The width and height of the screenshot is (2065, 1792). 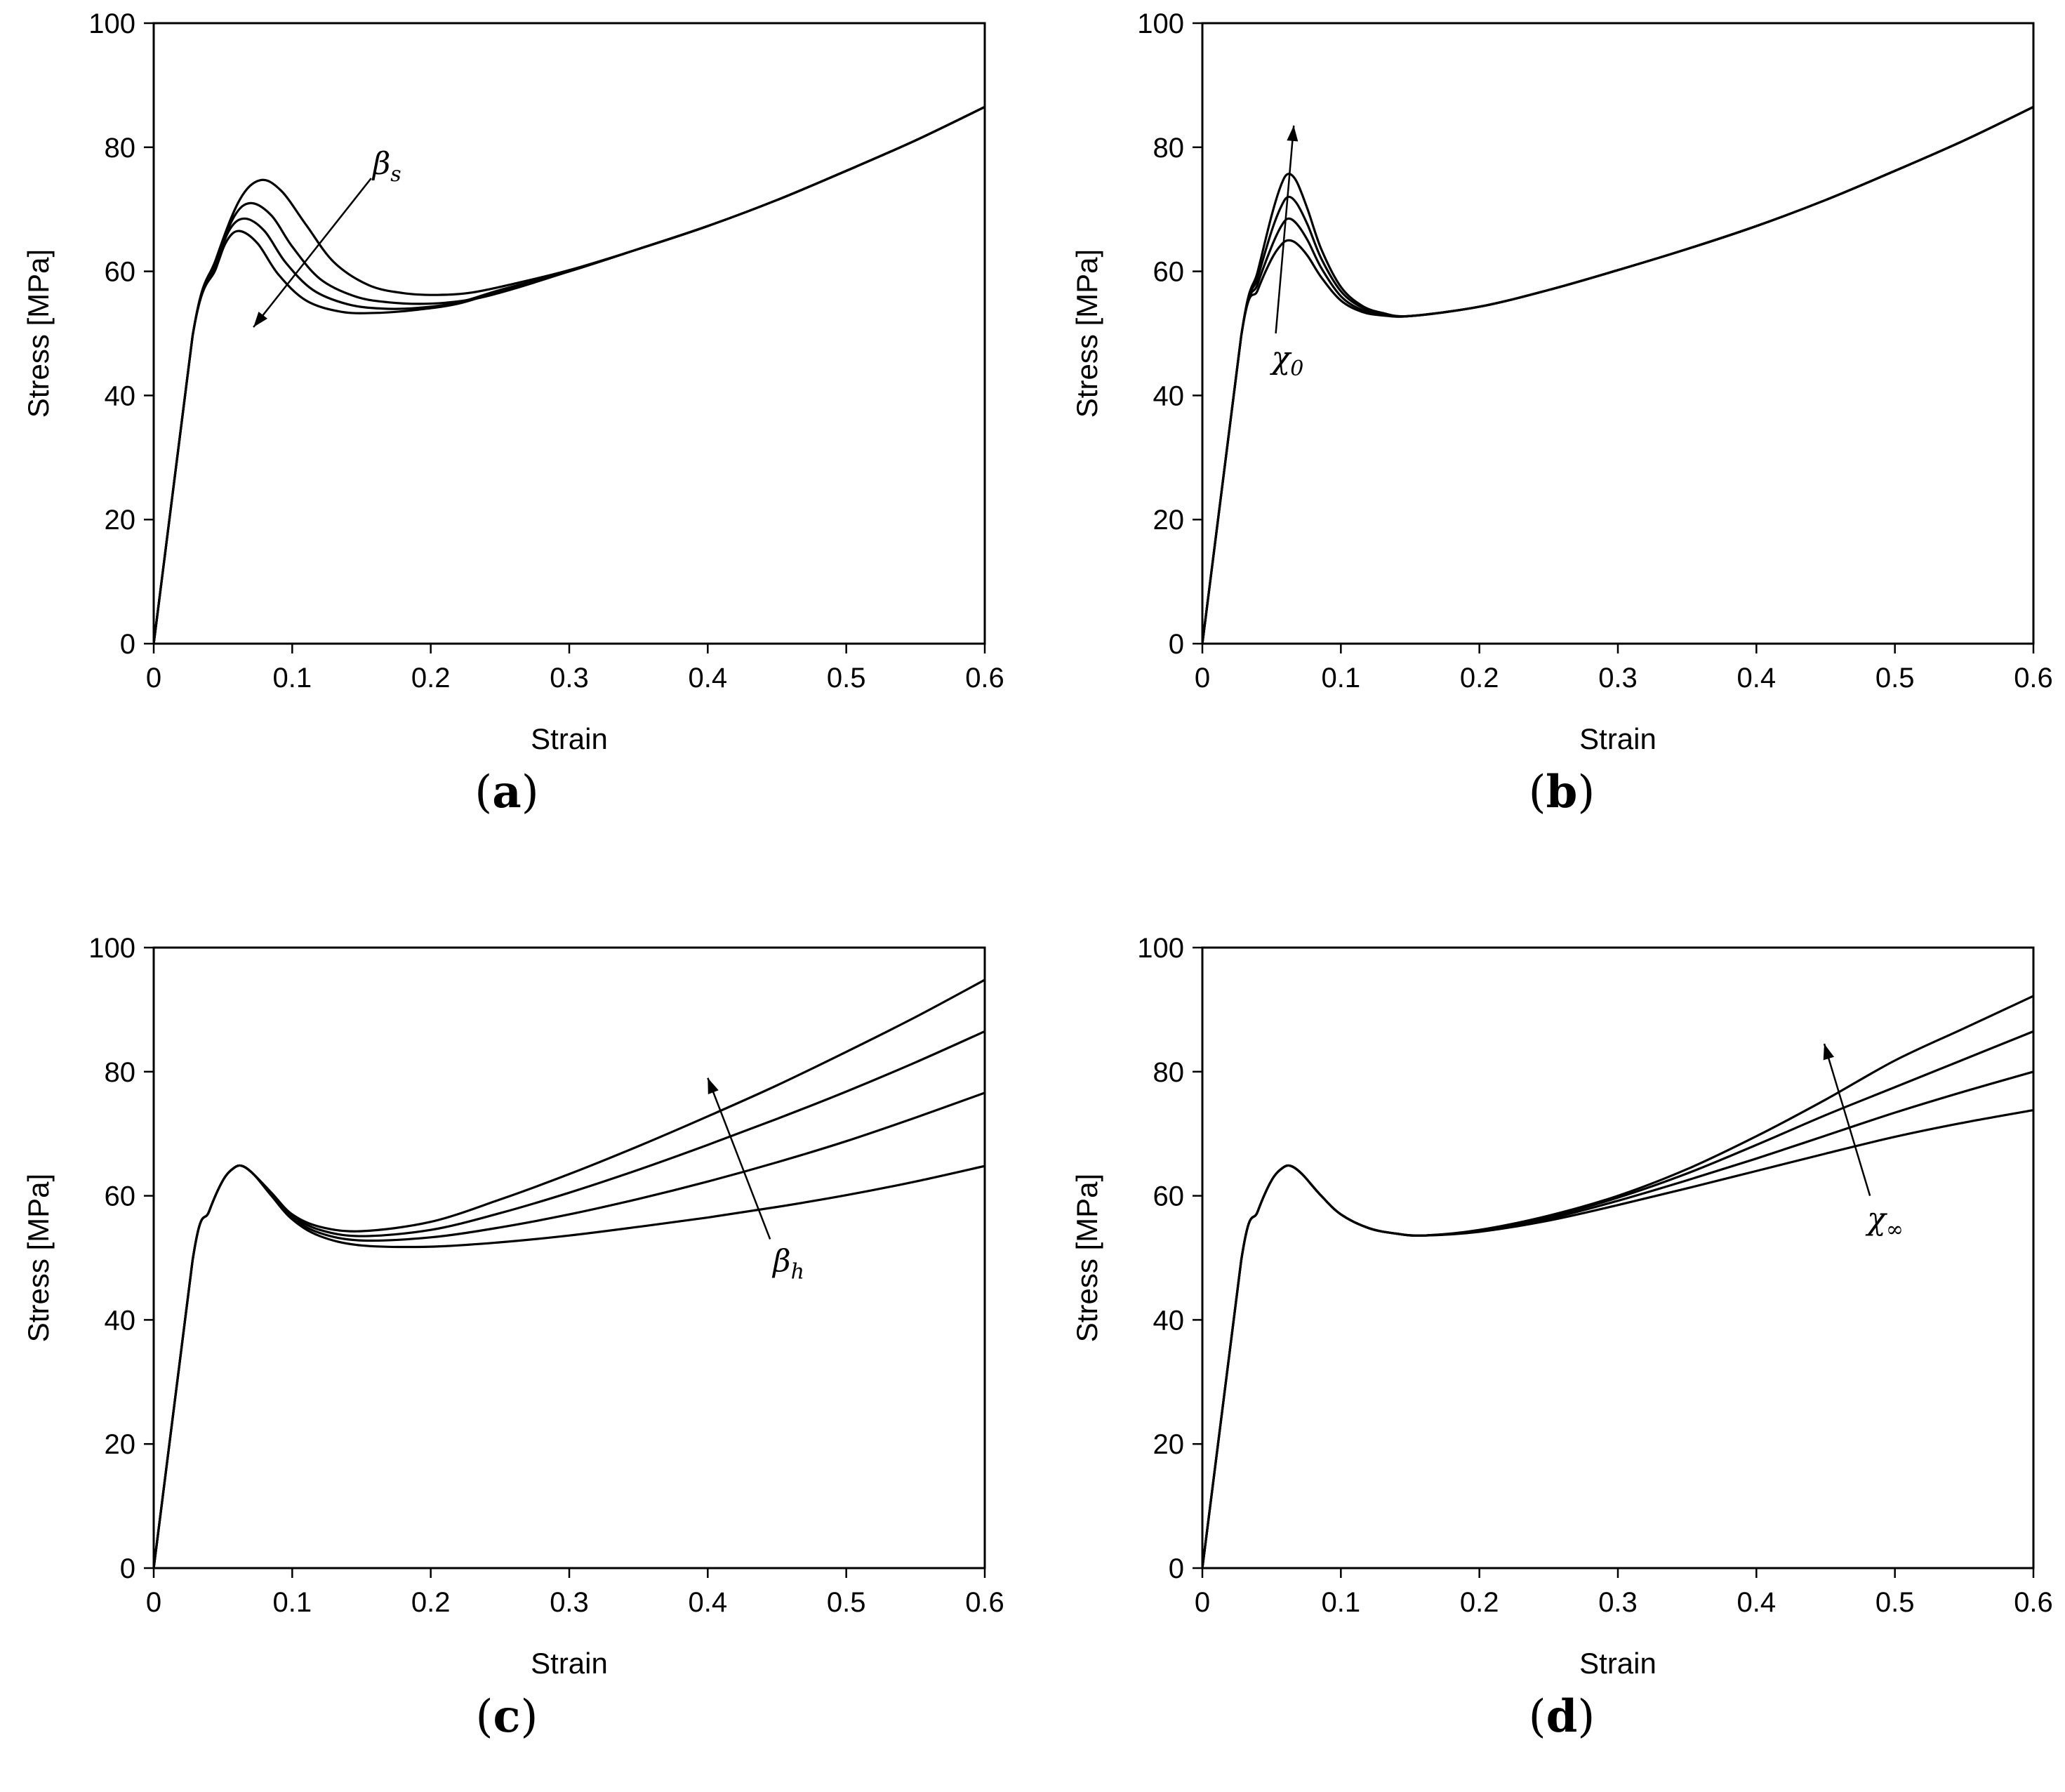 What do you see at coordinates (1895, 1230) in the screenshot?
I see `parameter-subscript: ∞` at bounding box center [1895, 1230].